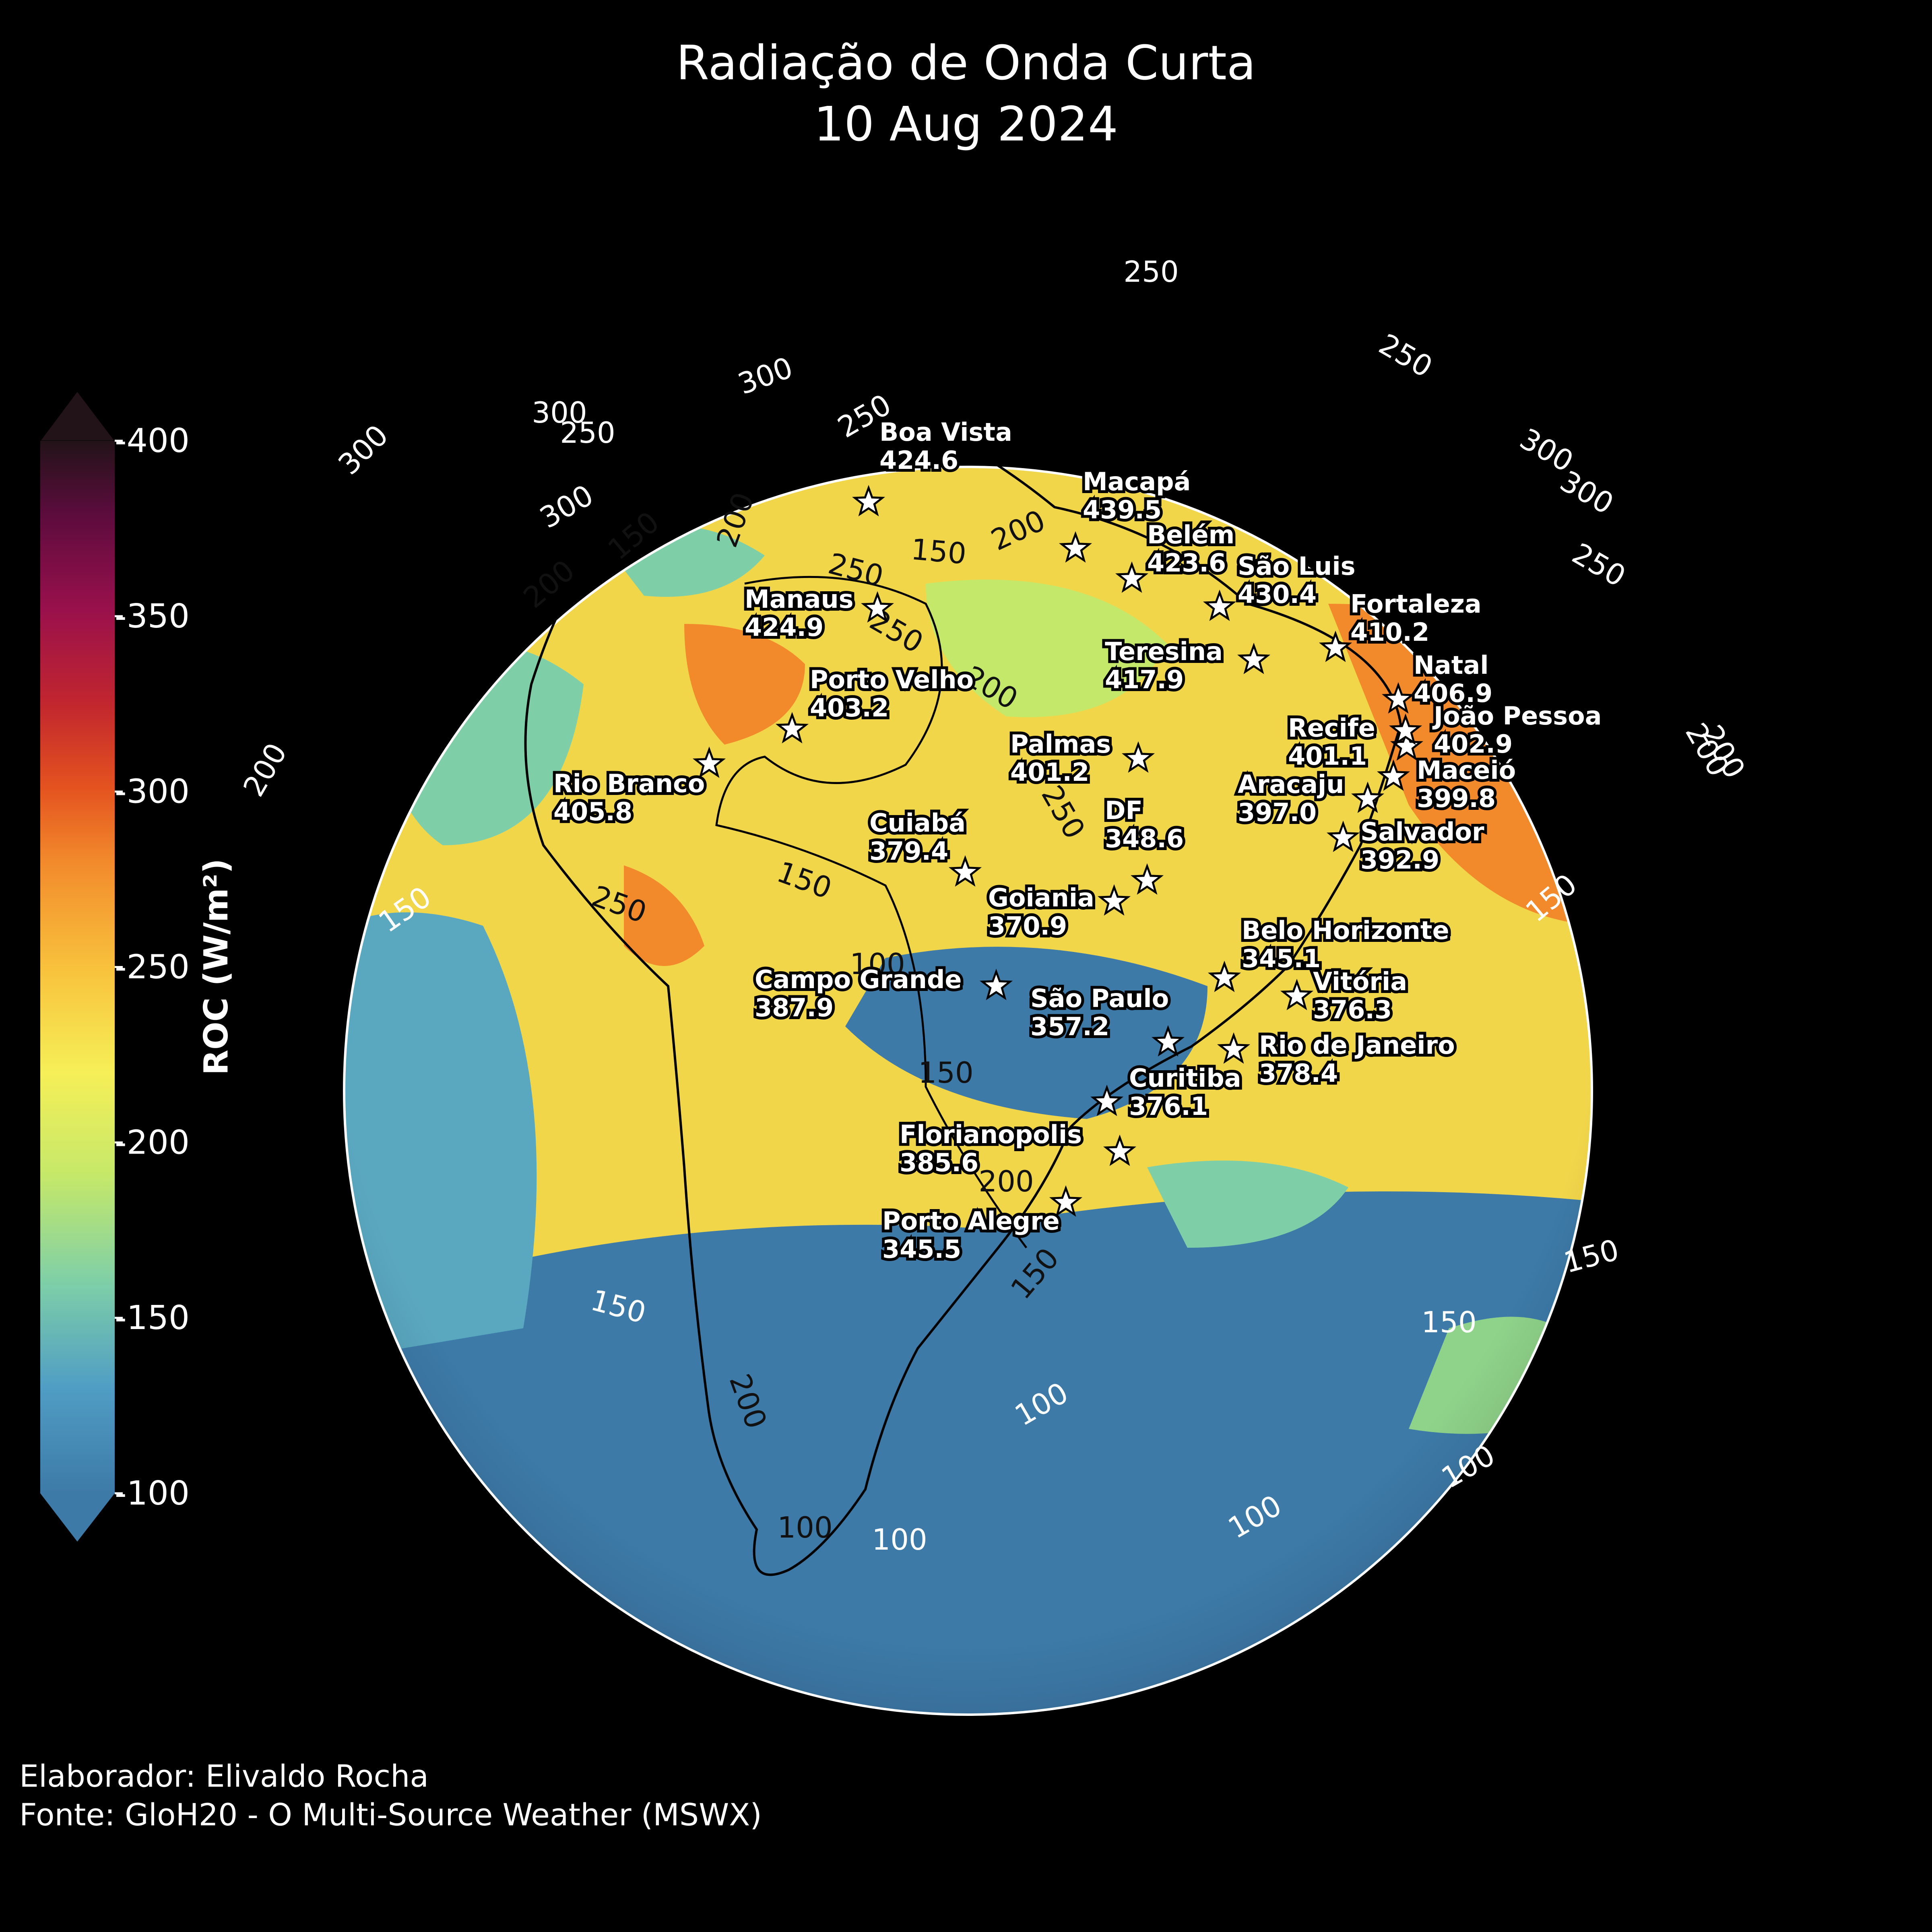 The height and width of the screenshot is (1932, 1932). What do you see at coordinates (1466, 770) in the screenshot?
I see `city-name: Maceió` at bounding box center [1466, 770].